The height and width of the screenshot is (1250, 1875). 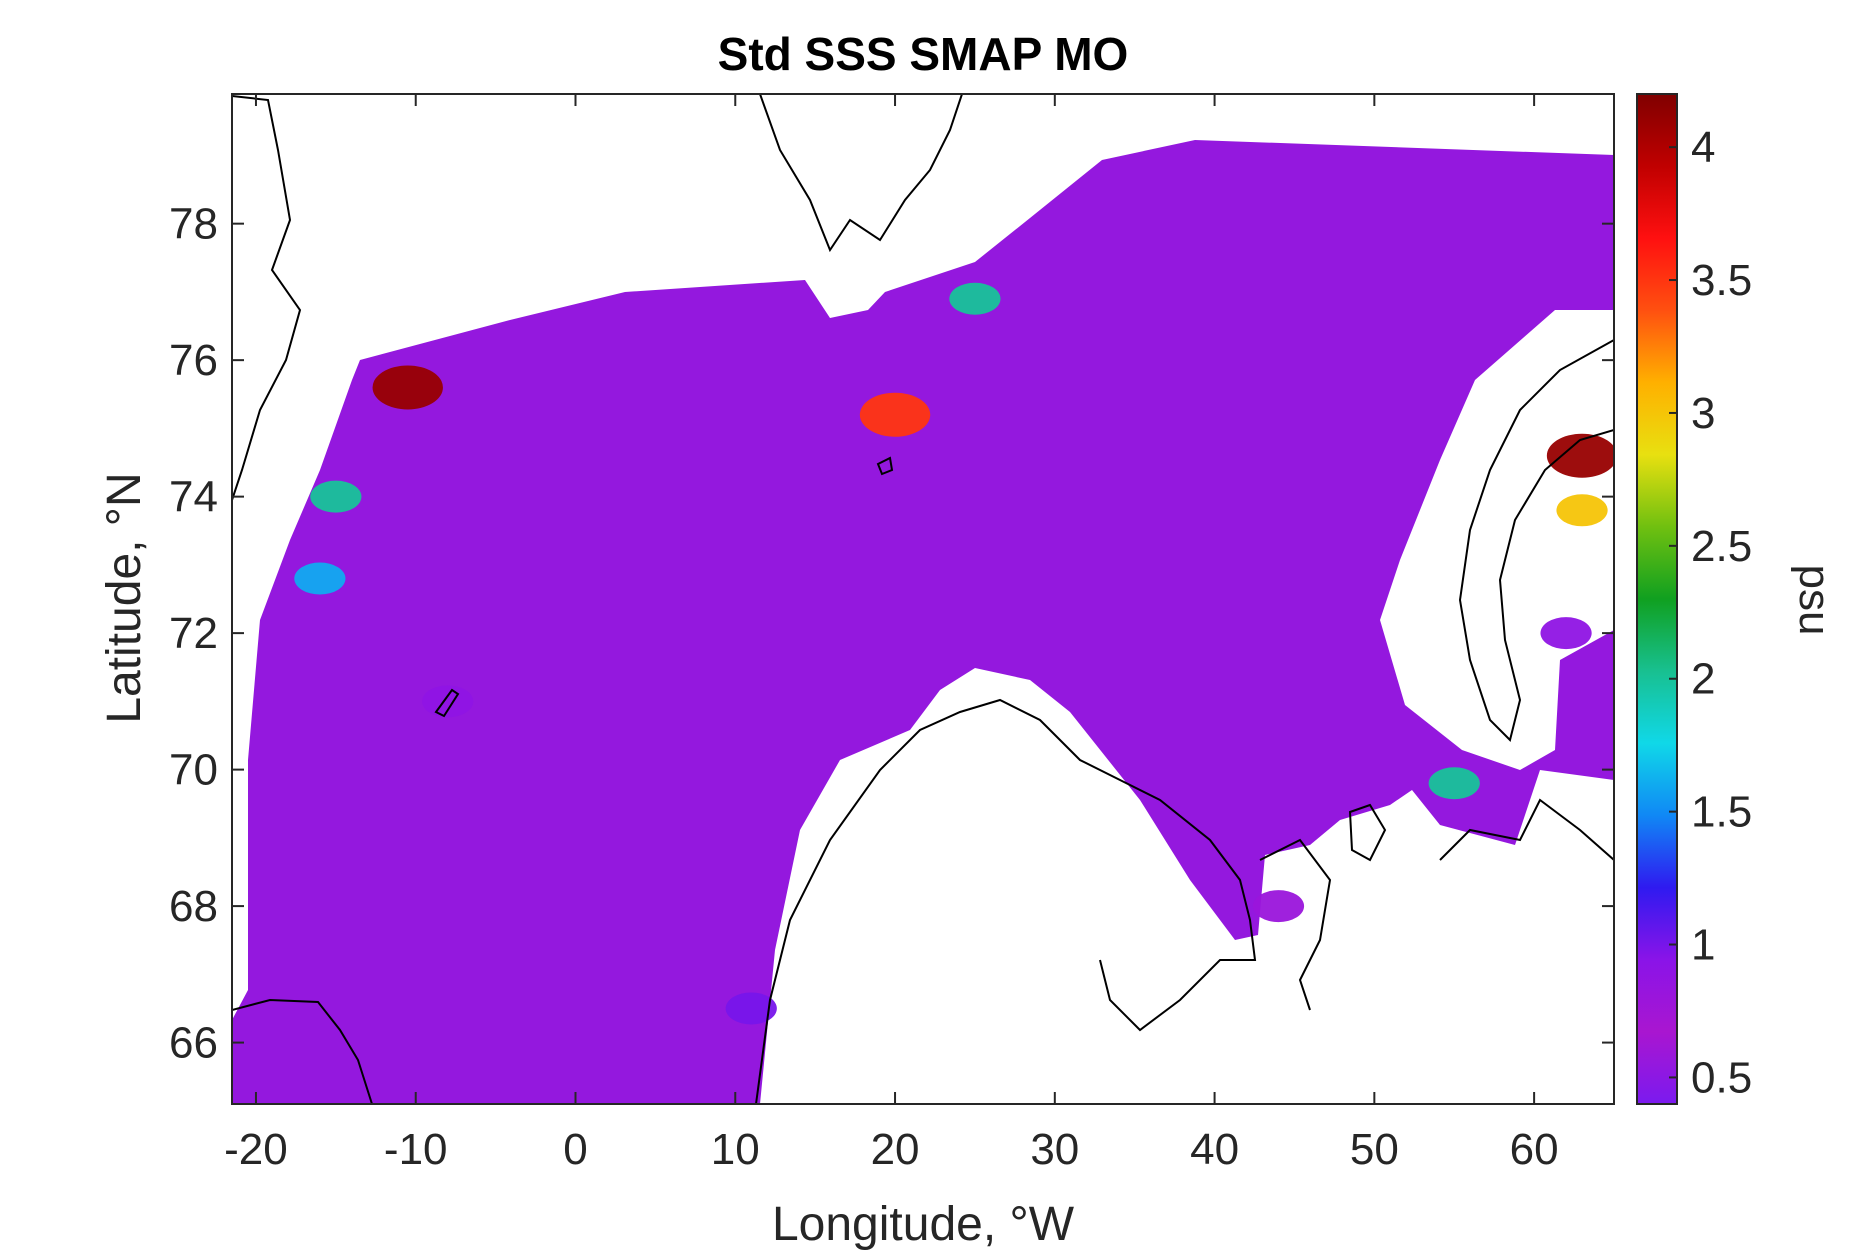 What do you see at coordinates (895, 1149) in the screenshot?
I see `x-tick-label: 20` at bounding box center [895, 1149].